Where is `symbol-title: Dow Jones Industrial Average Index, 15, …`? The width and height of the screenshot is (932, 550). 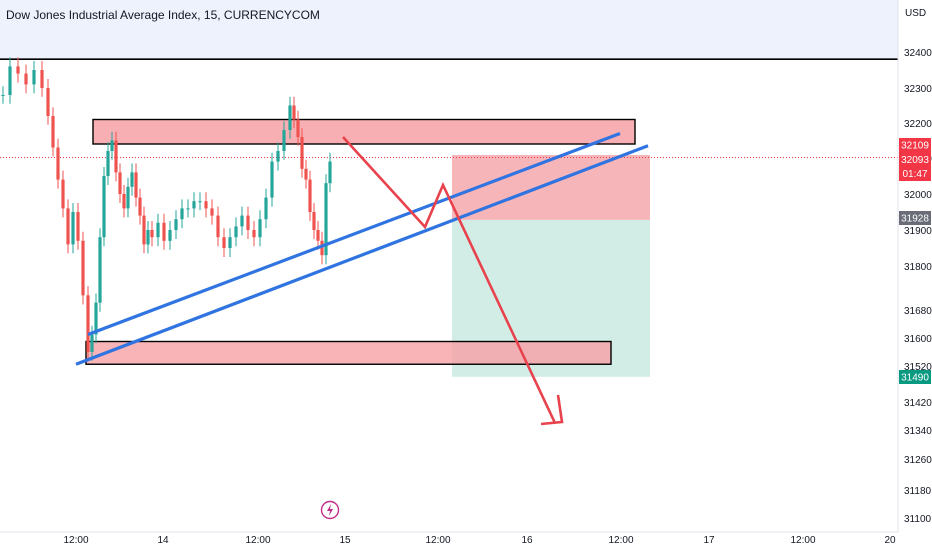
symbol-title: Dow Jones Industrial Average Index, 15, … is located at coordinates (163, 15).